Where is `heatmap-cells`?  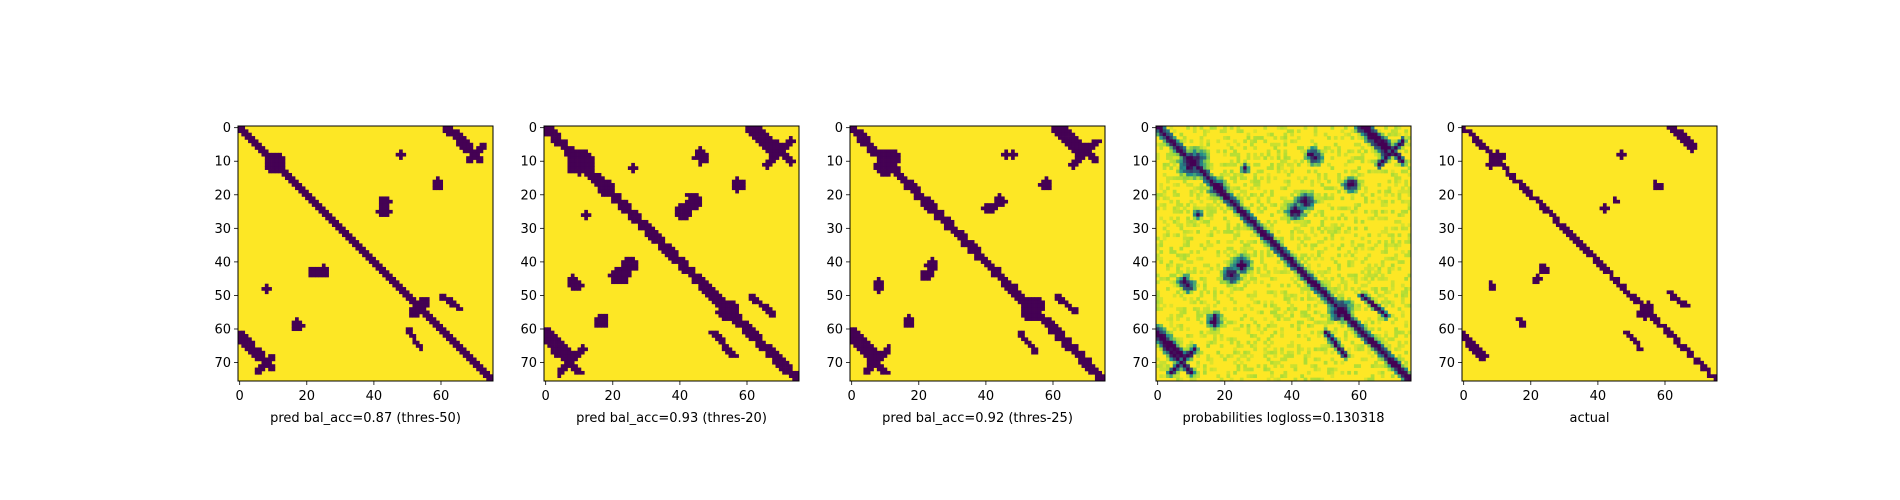 heatmap-cells is located at coordinates (672, 254).